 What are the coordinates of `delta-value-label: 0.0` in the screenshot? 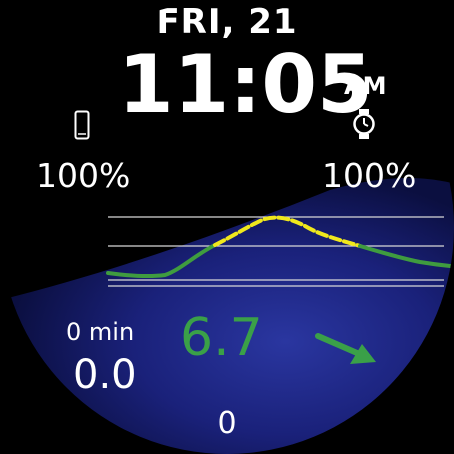 It's located at (105, 375).